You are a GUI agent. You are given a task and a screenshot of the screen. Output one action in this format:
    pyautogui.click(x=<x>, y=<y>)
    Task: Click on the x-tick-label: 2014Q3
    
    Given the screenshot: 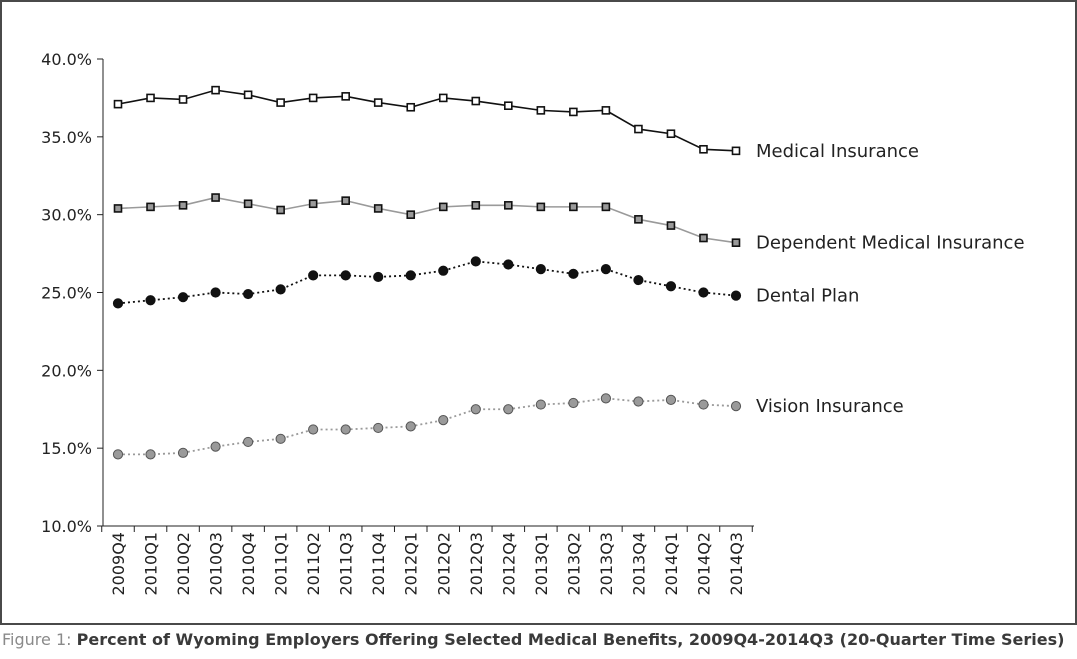 What is the action you would take?
    pyautogui.click(x=736, y=564)
    